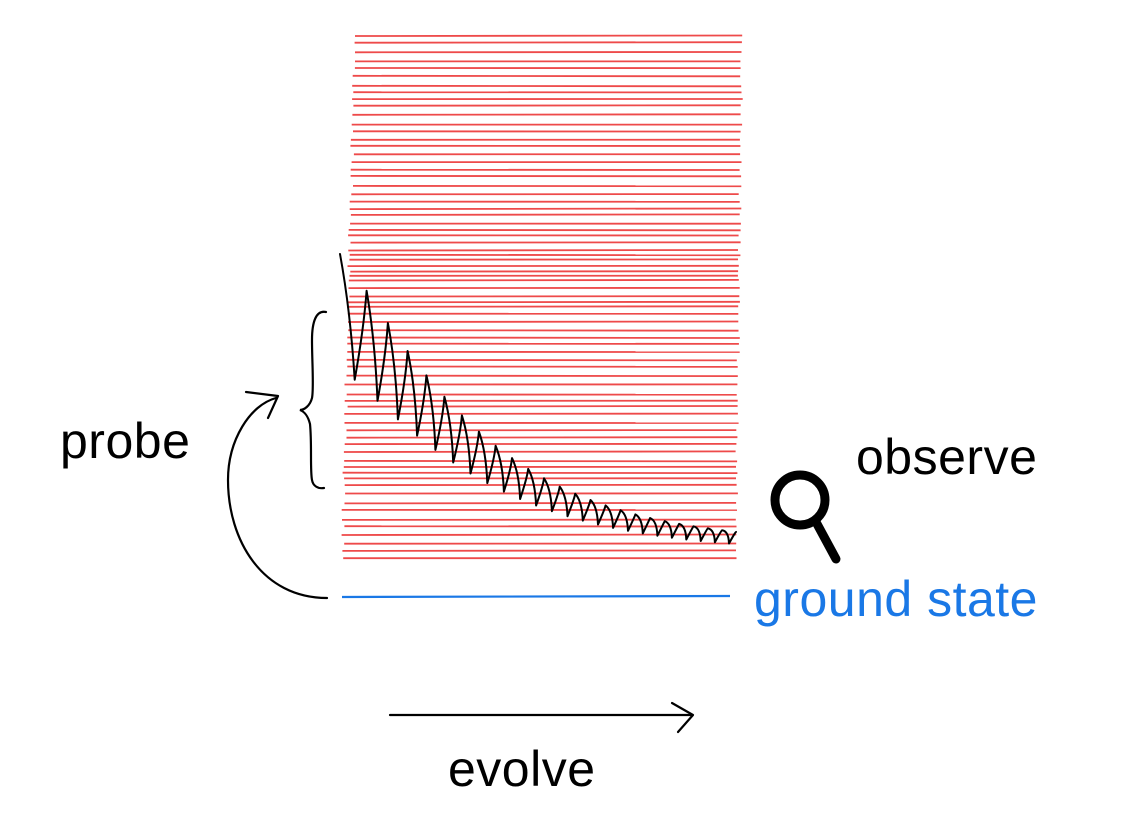 The width and height of the screenshot is (1140, 818). What do you see at coordinates (682, 717) in the screenshot?
I see `evolve-arrowhead` at bounding box center [682, 717].